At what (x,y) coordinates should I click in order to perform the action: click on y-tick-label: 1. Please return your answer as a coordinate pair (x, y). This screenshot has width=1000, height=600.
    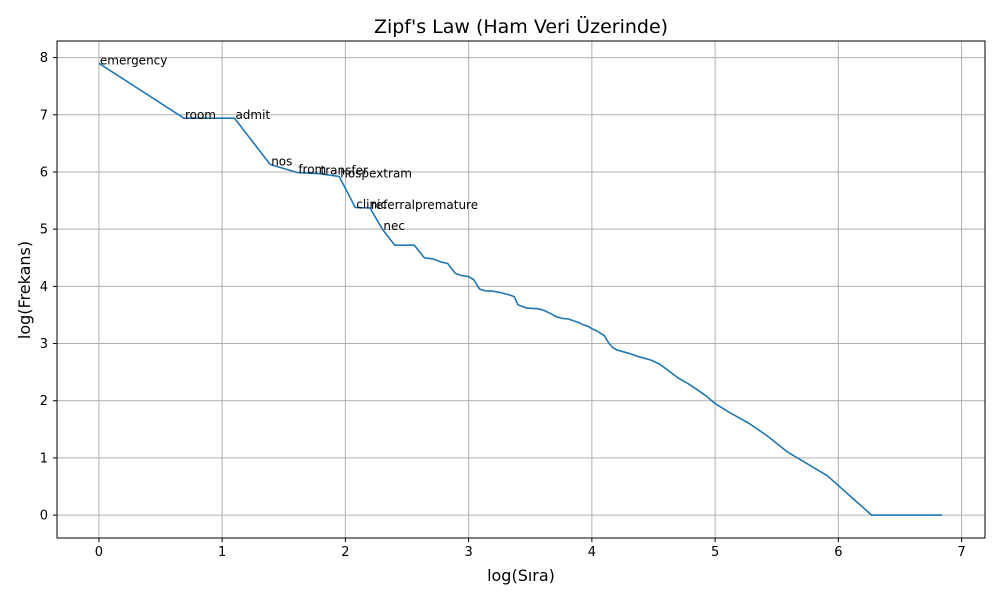
    Looking at the image, I should click on (44, 458).